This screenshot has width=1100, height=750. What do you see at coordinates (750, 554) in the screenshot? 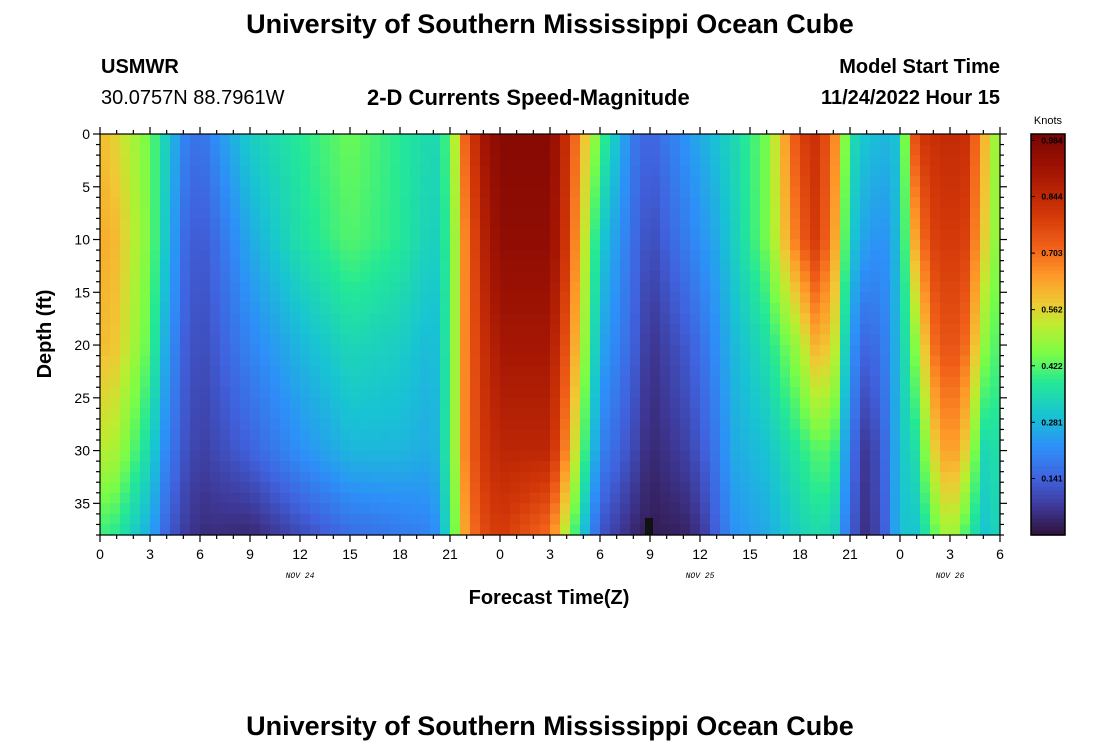
I see `x-tick-label: 15` at bounding box center [750, 554].